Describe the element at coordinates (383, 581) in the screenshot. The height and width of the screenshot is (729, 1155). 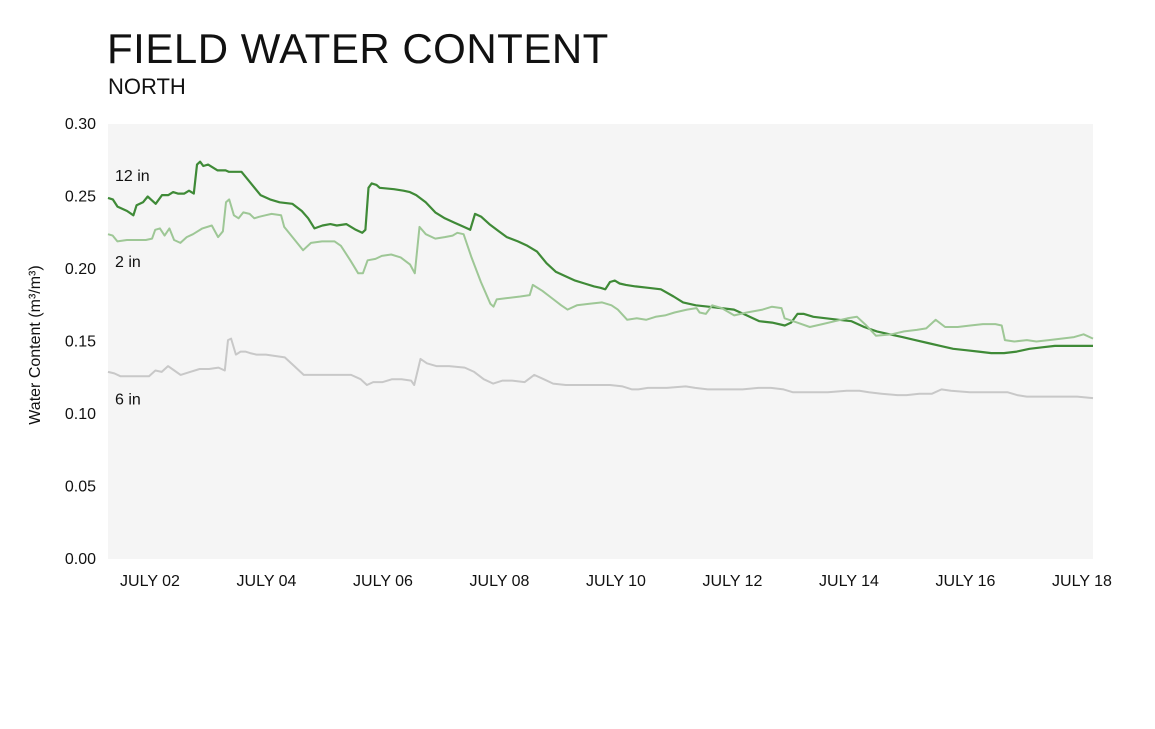
I see `x-tick-label: JULY 06` at that location.